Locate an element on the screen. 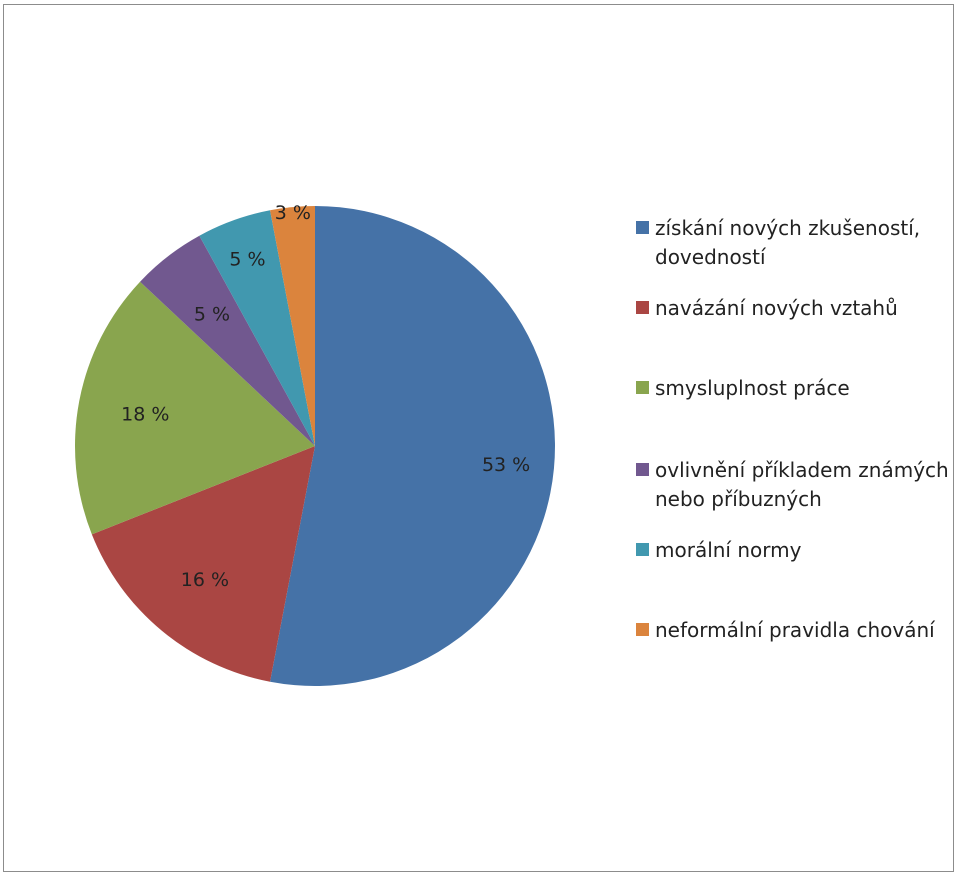 This screenshot has height=876, width=959. legend-label: morální normy is located at coordinates (728, 550).